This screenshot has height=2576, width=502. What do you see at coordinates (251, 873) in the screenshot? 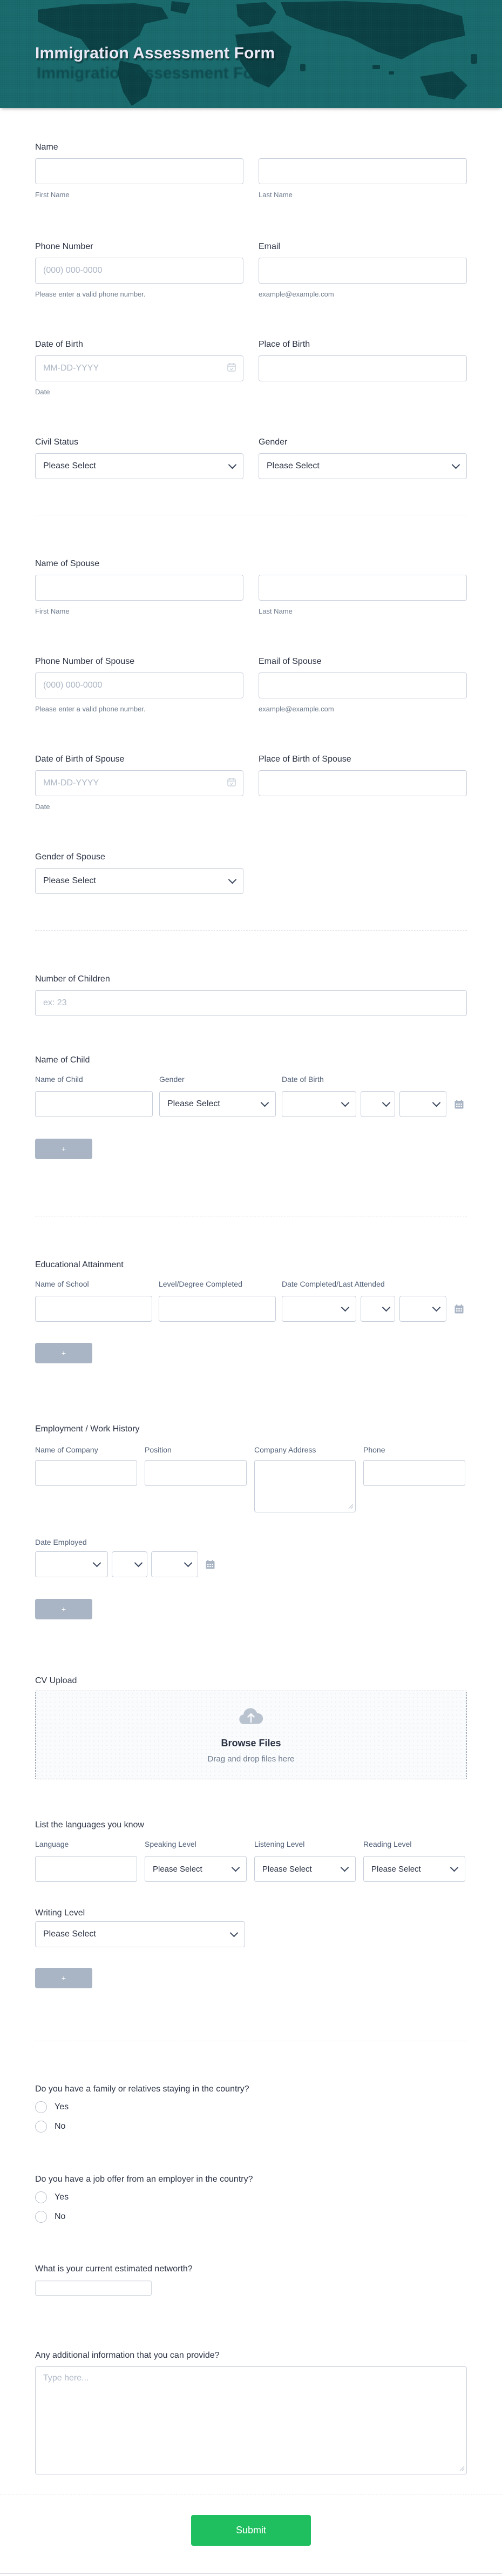
I see `question-spouse-gender: Gender of Spouse Please Select` at bounding box center [251, 873].